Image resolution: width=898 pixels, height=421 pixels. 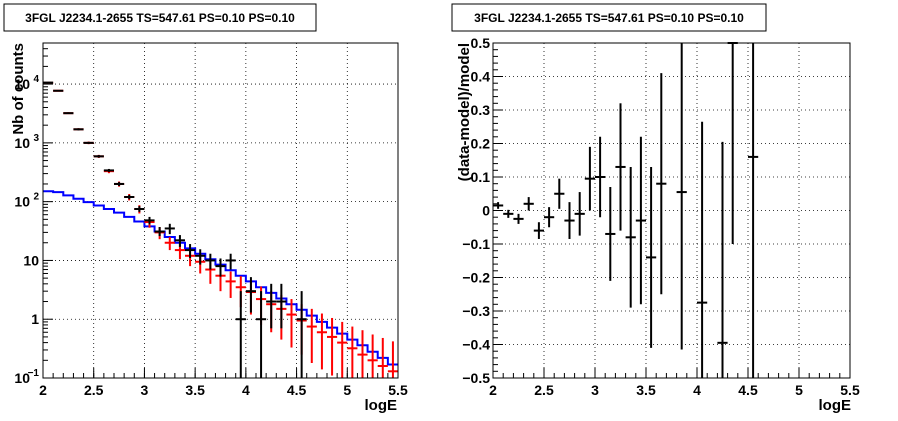 What do you see at coordinates (297, 390) in the screenshot?
I see `counts-x-tick-label: 4.5` at bounding box center [297, 390].